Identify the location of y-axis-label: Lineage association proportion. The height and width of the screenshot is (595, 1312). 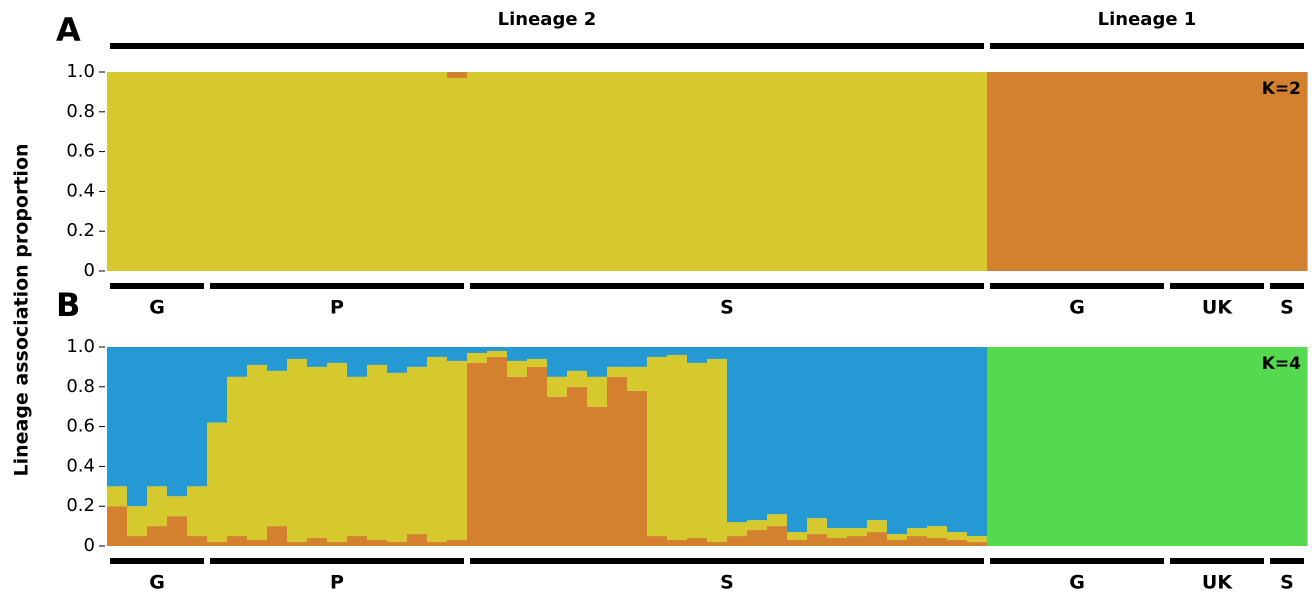
(22, 309).